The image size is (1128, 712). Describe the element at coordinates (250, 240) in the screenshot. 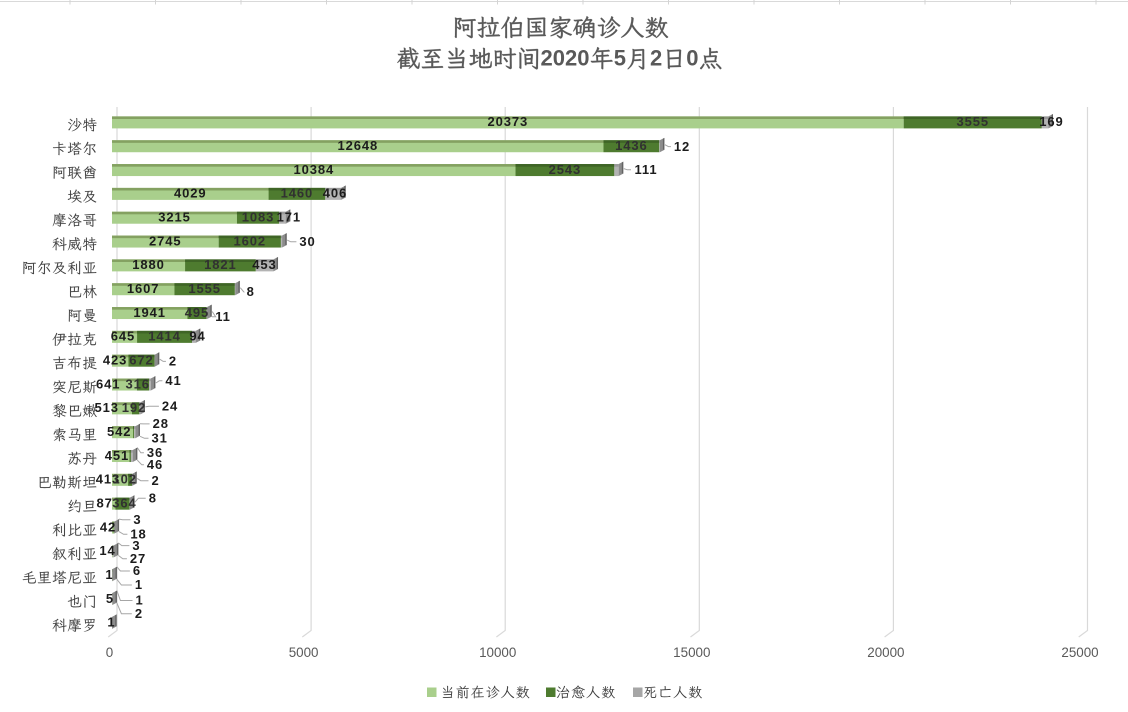

I see `svg-text: 1602` at that location.